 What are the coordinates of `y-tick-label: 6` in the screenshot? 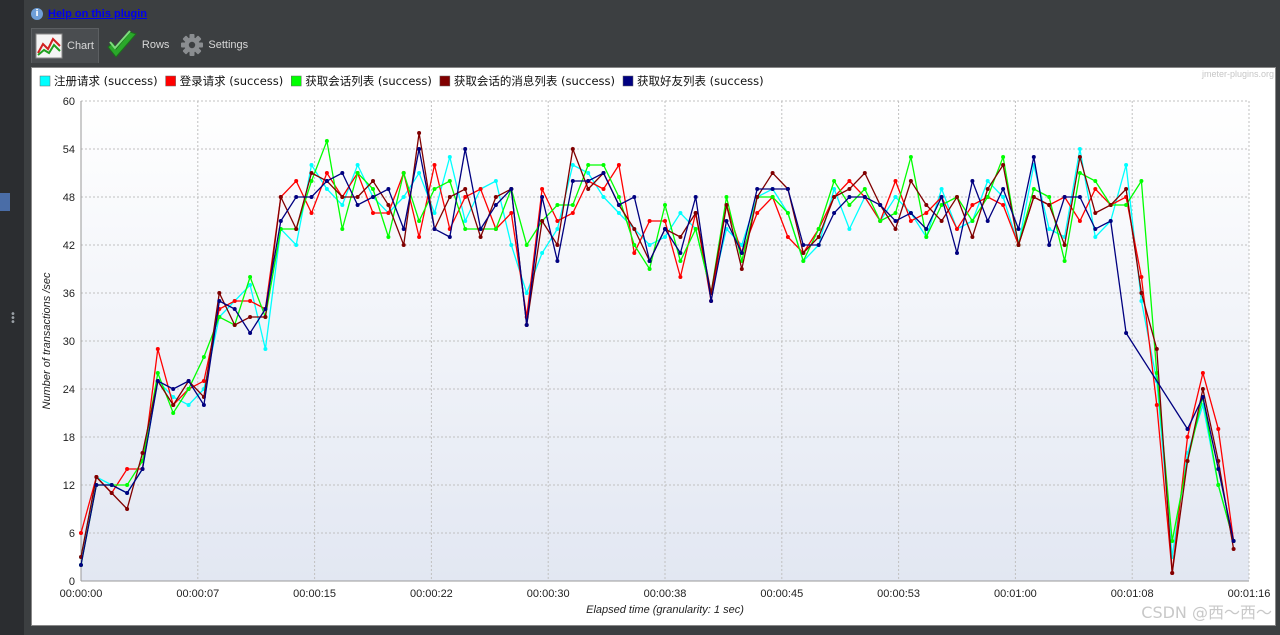 It's located at (72, 534).